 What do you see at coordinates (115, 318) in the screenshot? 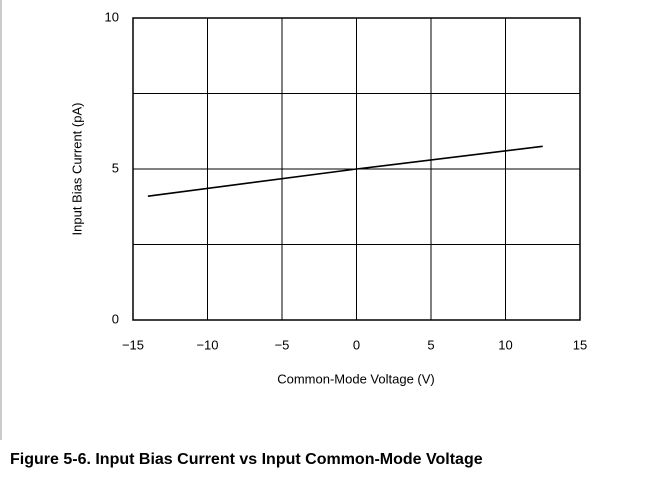
I see `y-tick-label: 0` at bounding box center [115, 318].